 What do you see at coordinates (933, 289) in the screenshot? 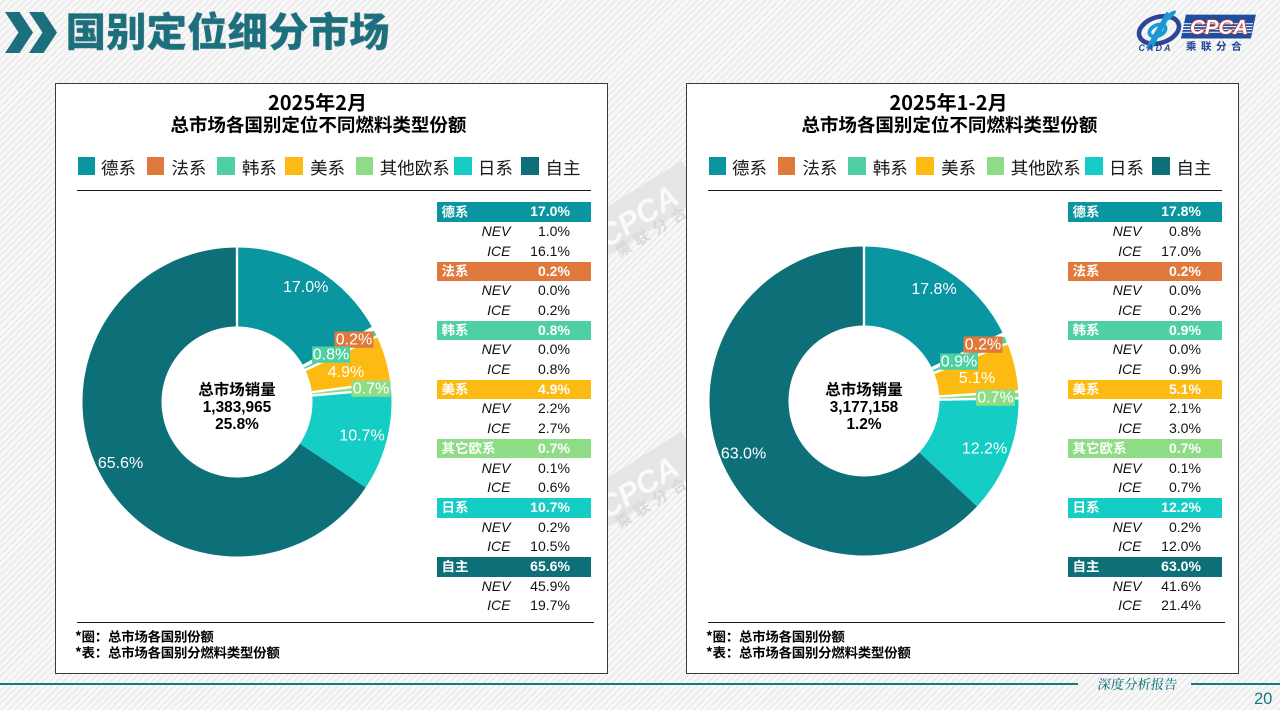
I see `svg-text: 17.8%` at bounding box center [933, 289].